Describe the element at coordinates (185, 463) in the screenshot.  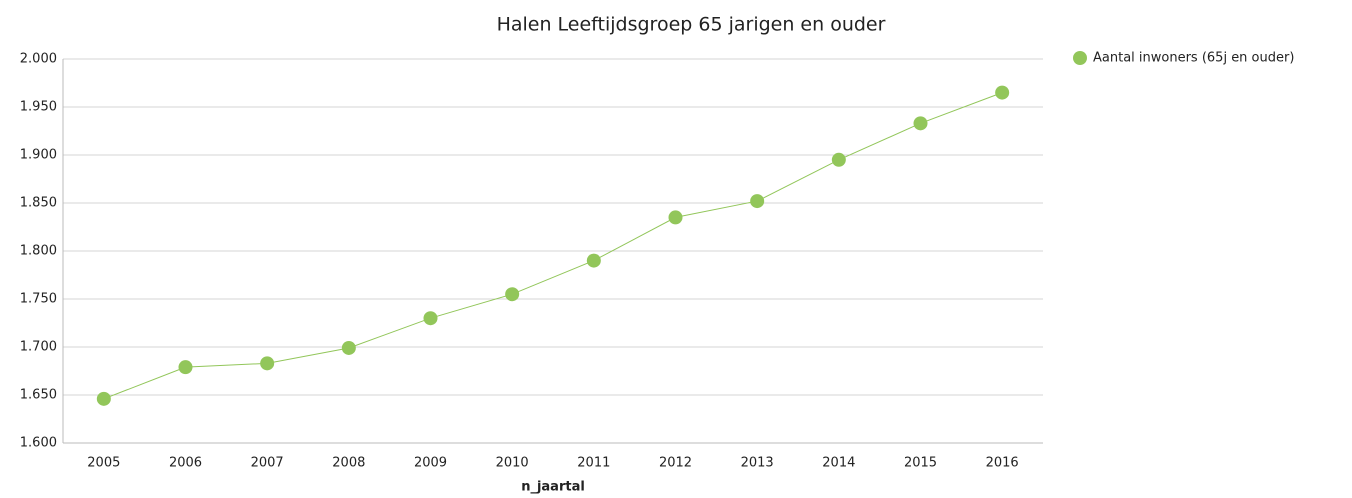
I see `x-tick-label: 2006` at that location.